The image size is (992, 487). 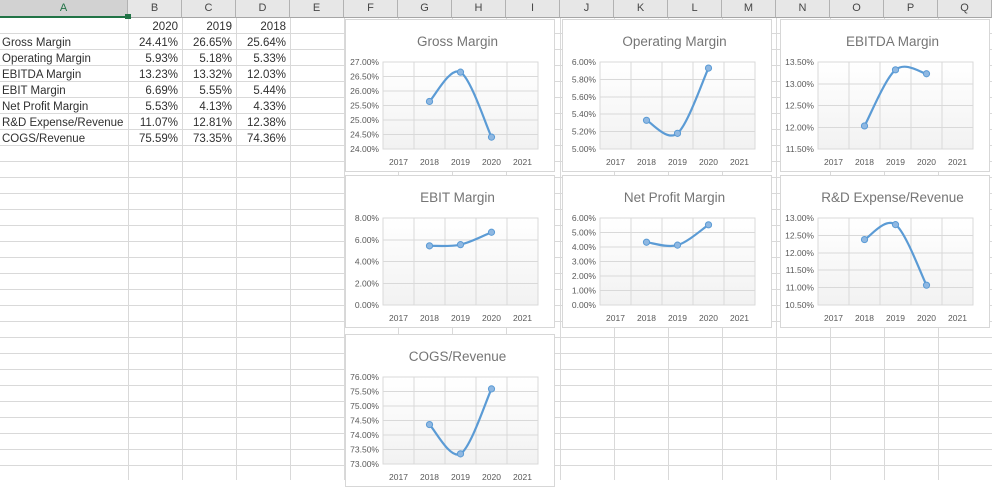 I want to click on value-cell: 5.53%, so click(x=161, y=107).